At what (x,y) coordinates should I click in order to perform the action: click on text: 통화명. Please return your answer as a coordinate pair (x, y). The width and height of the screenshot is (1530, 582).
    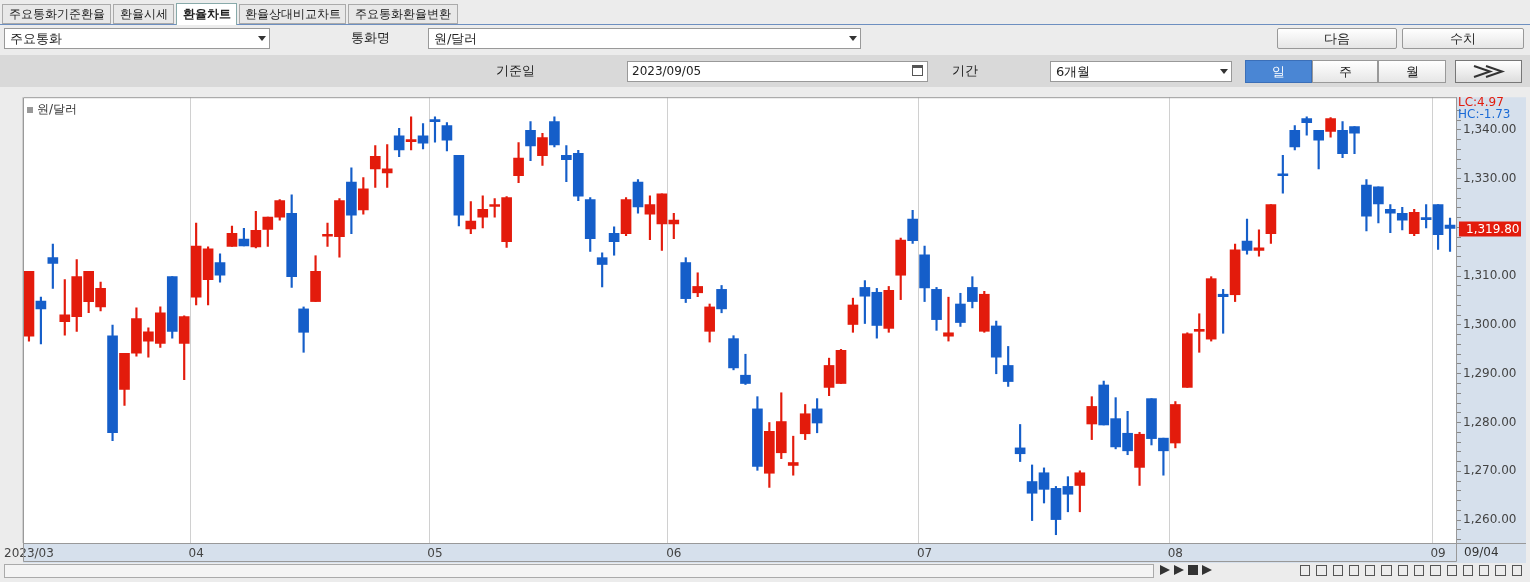
    Looking at the image, I should click on (370, 38).